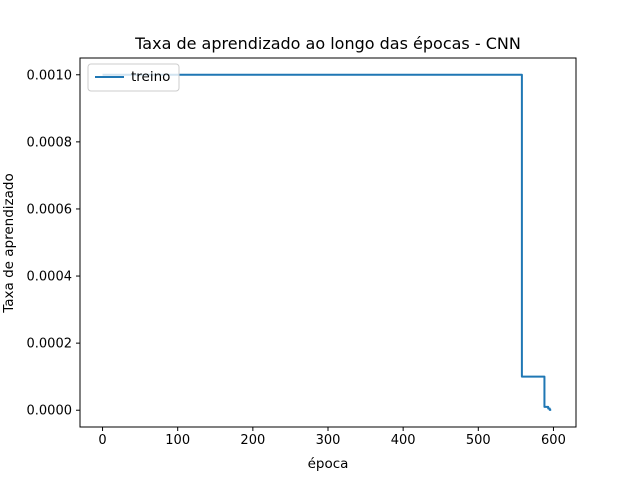  I want to click on y-tick-label: 0.0000, so click(50, 411).